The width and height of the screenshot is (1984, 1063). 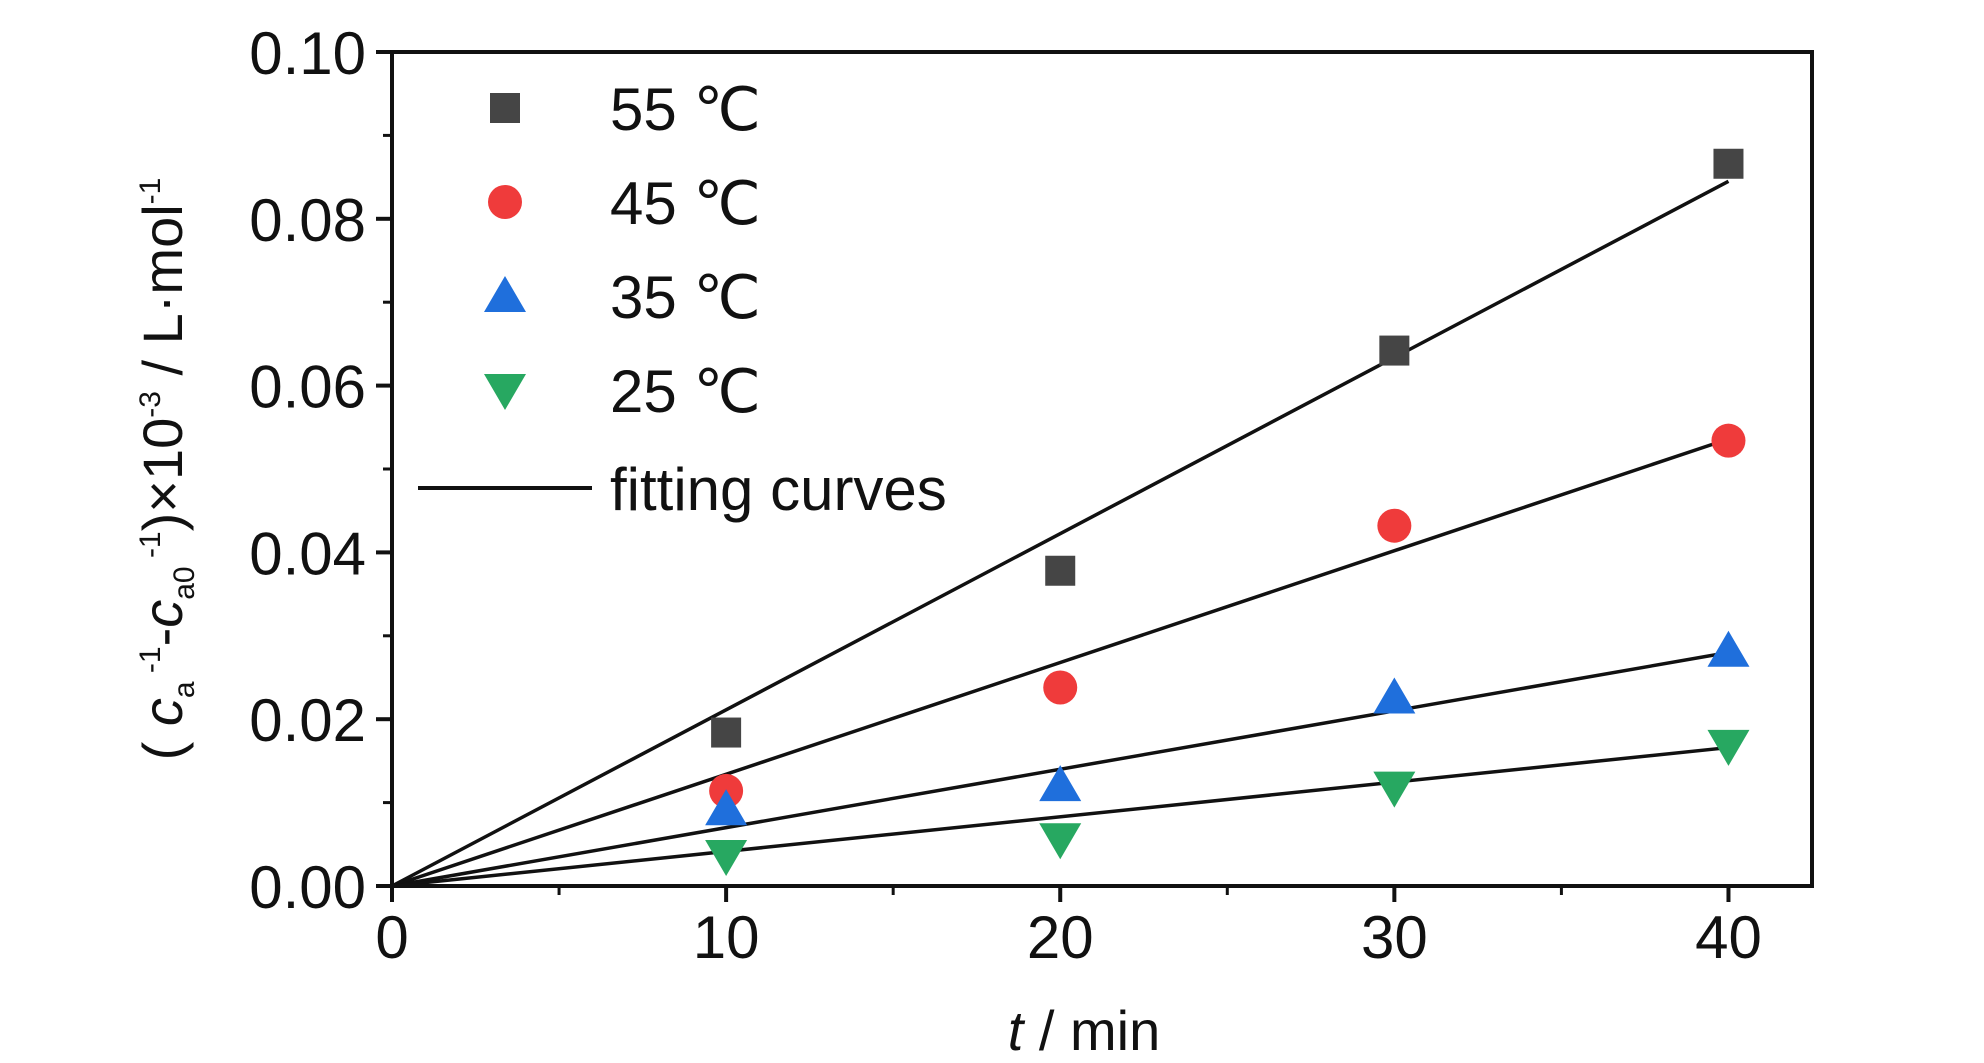 What do you see at coordinates (307, 53) in the screenshot?
I see `y-tick-label: 0.10` at bounding box center [307, 53].